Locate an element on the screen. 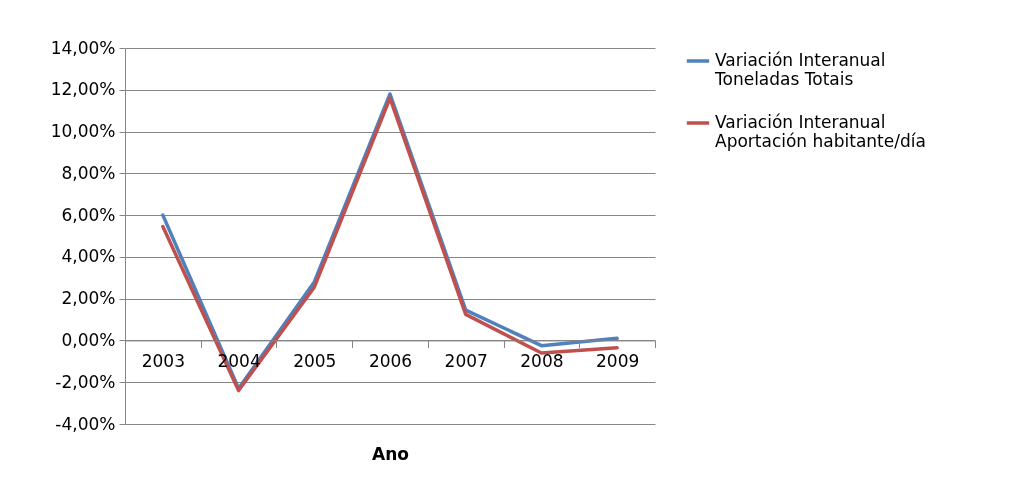  y-tick-label: -4,00% is located at coordinates (85, 423).